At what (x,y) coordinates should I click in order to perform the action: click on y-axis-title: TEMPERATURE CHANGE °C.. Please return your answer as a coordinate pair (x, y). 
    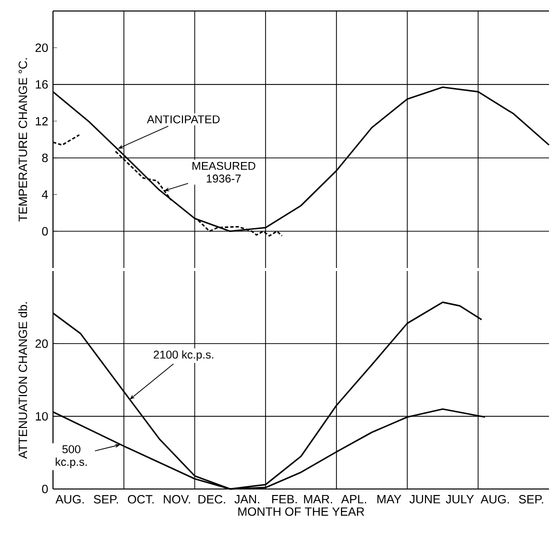
    Looking at the image, I should click on (23, 140).